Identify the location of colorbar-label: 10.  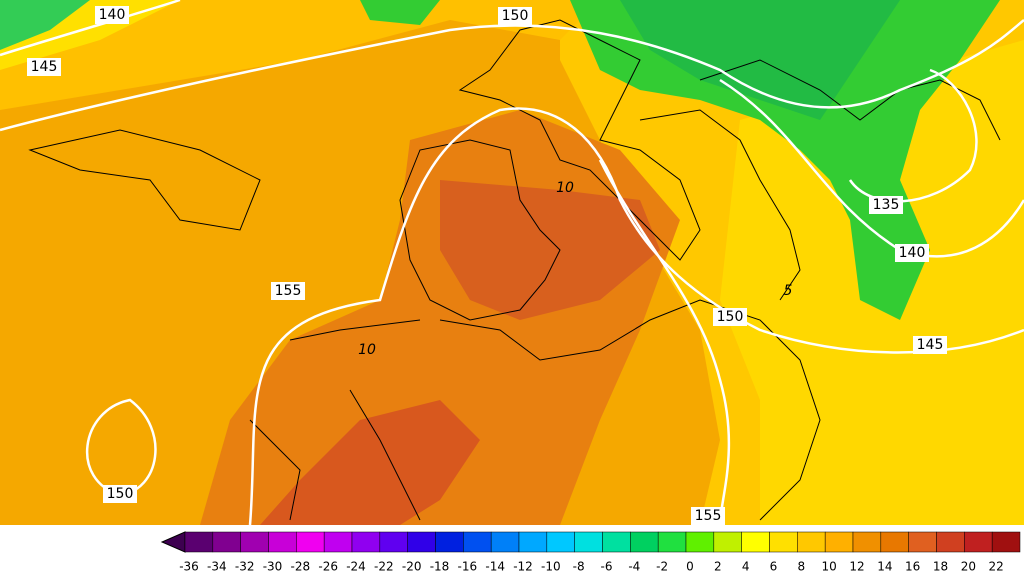
(829, 567).